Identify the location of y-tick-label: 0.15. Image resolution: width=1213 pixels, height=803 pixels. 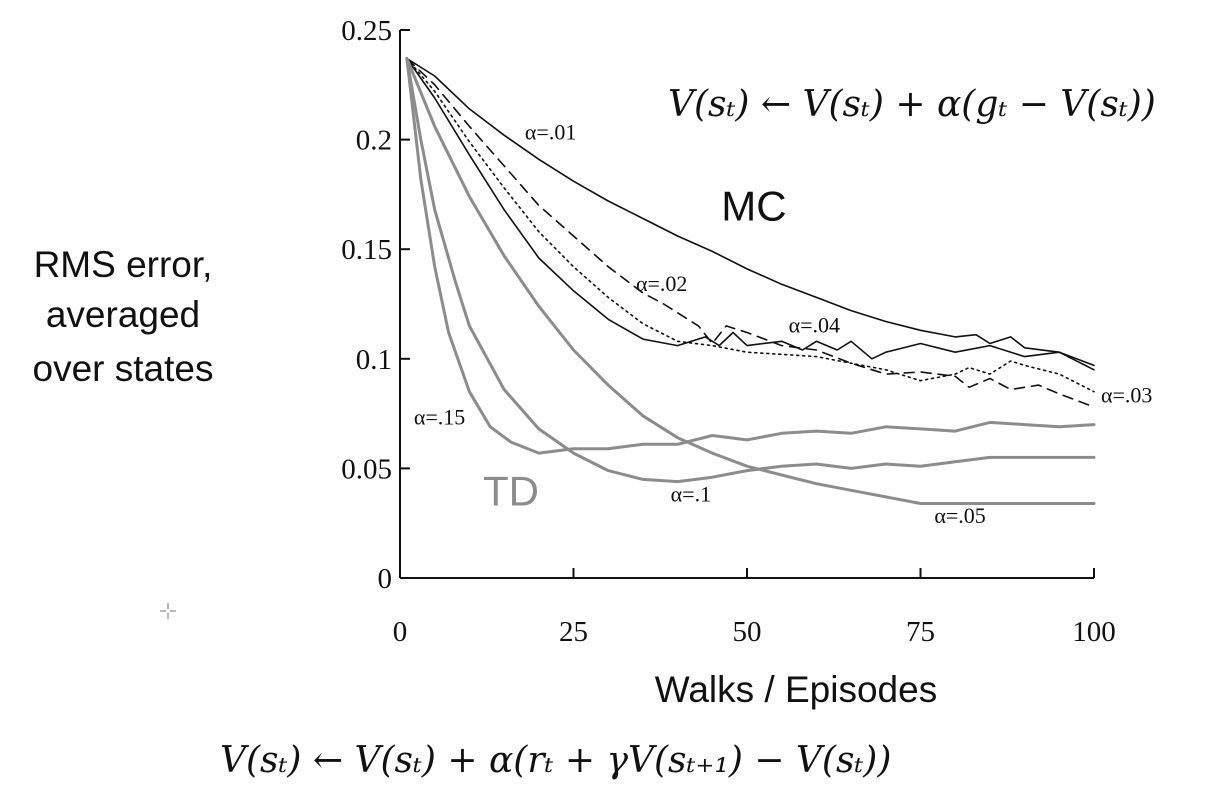
(366, 250).